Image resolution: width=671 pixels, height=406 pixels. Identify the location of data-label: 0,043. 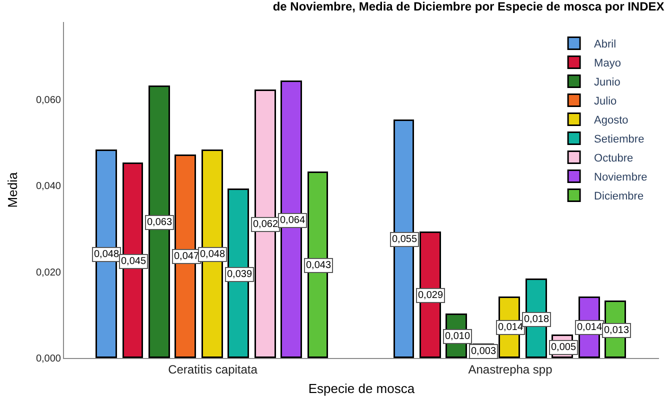
(319, 265).